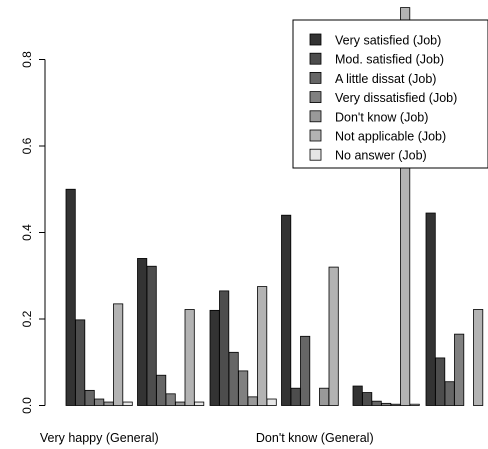 The height and width of the screenshot is (449, 488). Describe the element at coordinates (27, 318) in the screenshot. I see `y-tick-label: 0.2` at that location.